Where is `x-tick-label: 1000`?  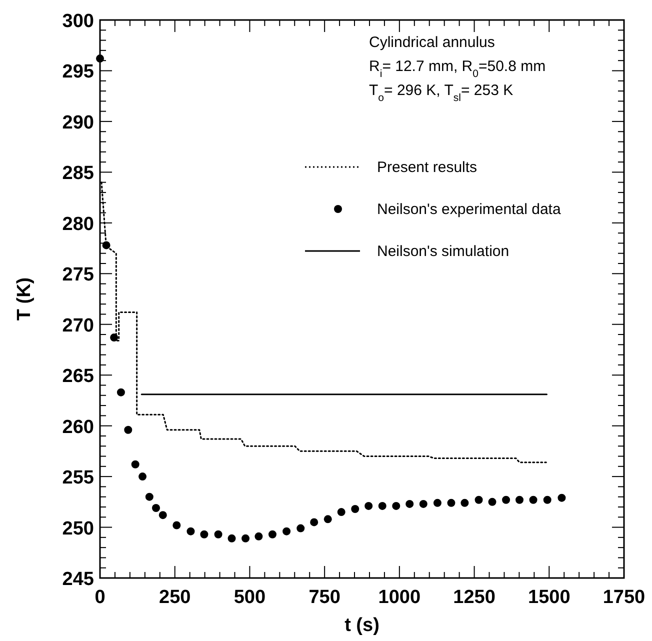 x-tick-label: 1000 is located at coordinates (399, 597).